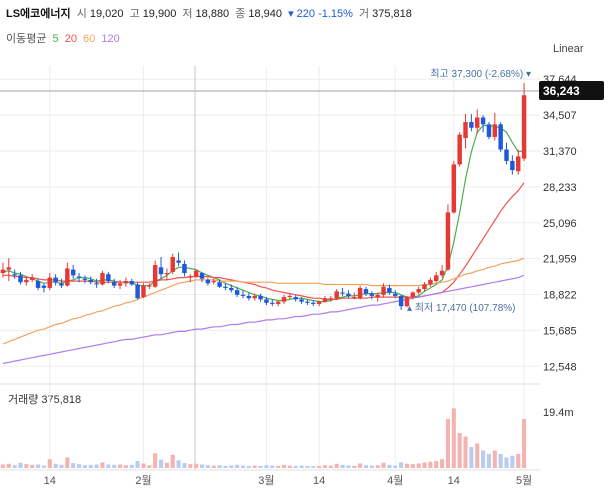  I want to click on moving-average-legend: 이동평균 5 20 60 120, so click(64, 38).